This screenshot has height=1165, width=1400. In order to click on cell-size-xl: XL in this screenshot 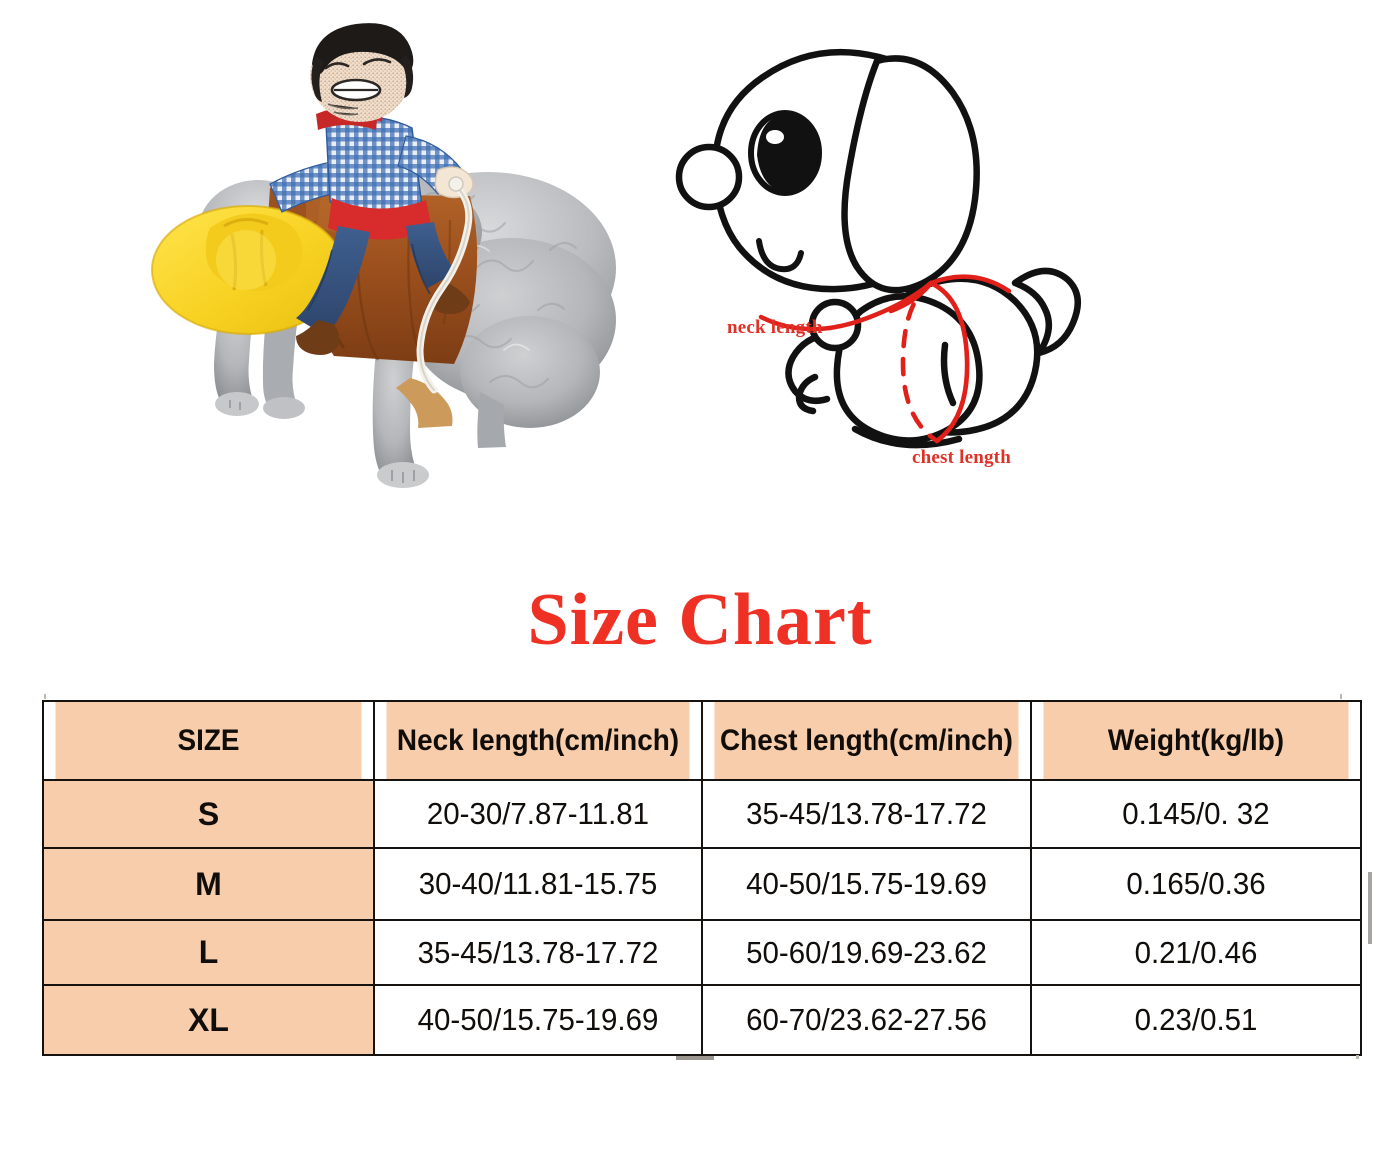, I will do `click(208, 1020)`.